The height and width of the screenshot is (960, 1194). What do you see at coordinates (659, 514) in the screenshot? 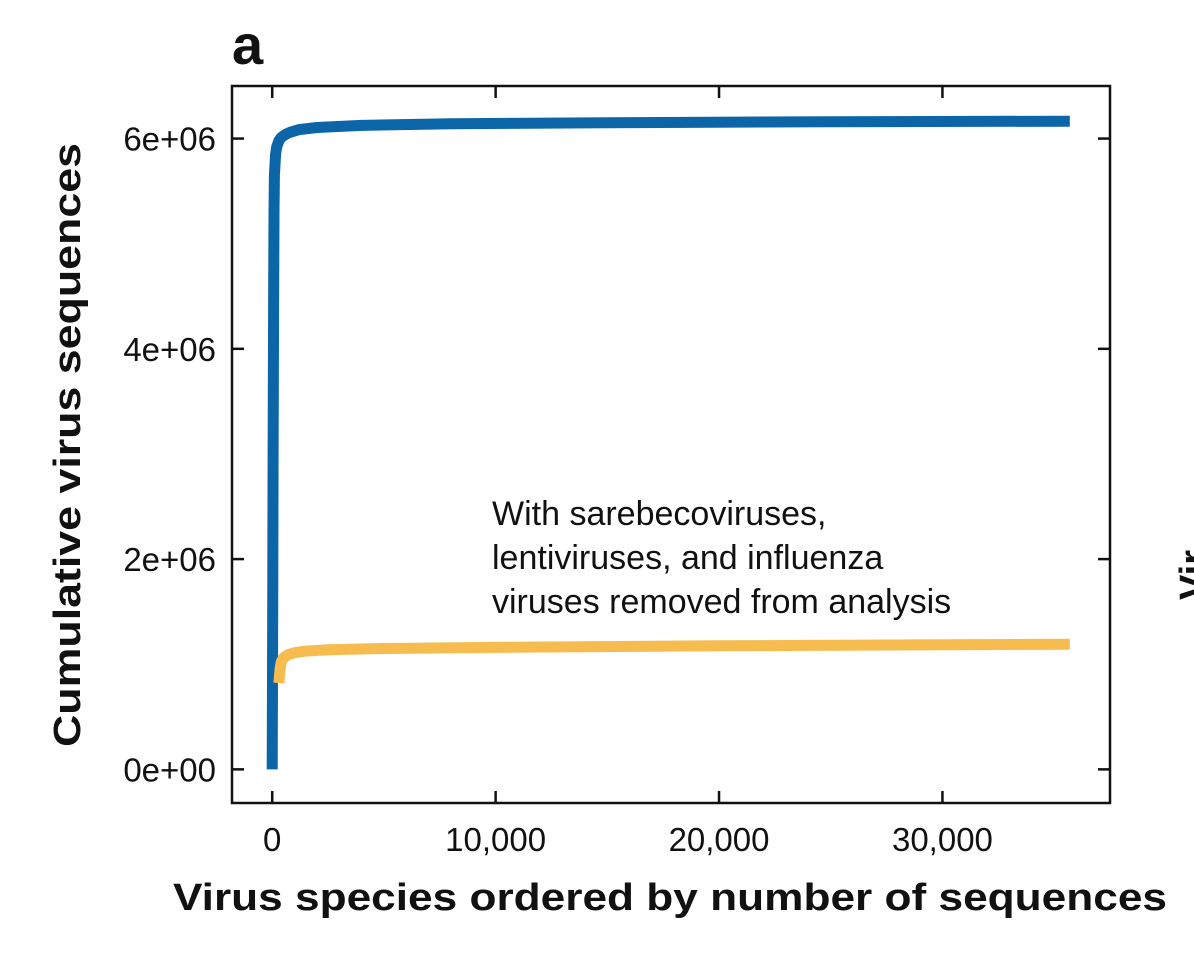
I see `annotation-line-1: With sarebecoviruses,` at bounding box center [659, 514].